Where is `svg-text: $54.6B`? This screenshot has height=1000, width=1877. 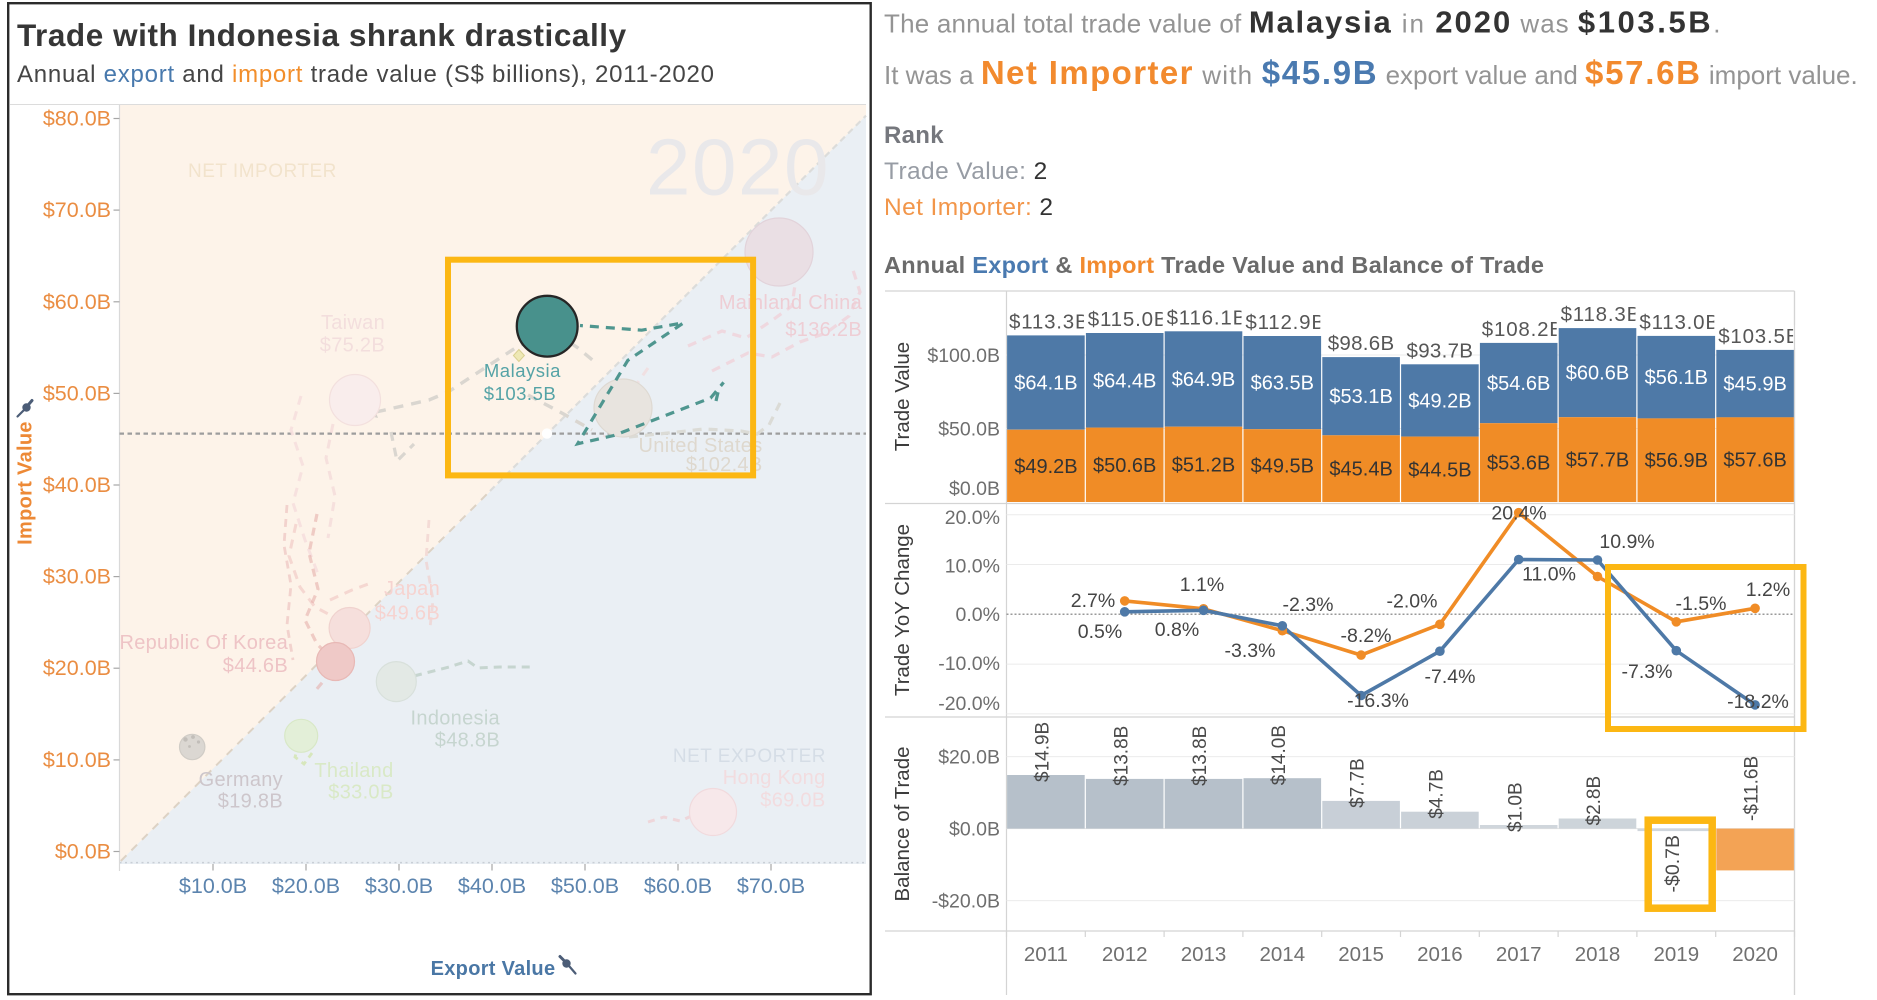 svg-text: $54.6B is located at coordinates (1518, 384).